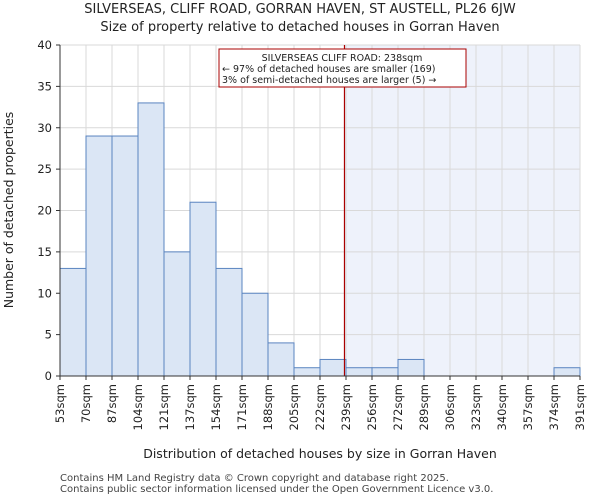 The image size is (600, 500). I want to click on y-tick-label: 20, so click(44, 211).